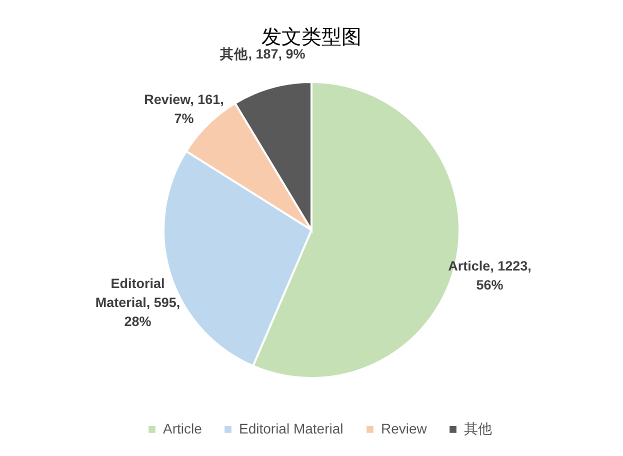  I want to click on data-label: 其他, 187, 9%, so click(262, 54).